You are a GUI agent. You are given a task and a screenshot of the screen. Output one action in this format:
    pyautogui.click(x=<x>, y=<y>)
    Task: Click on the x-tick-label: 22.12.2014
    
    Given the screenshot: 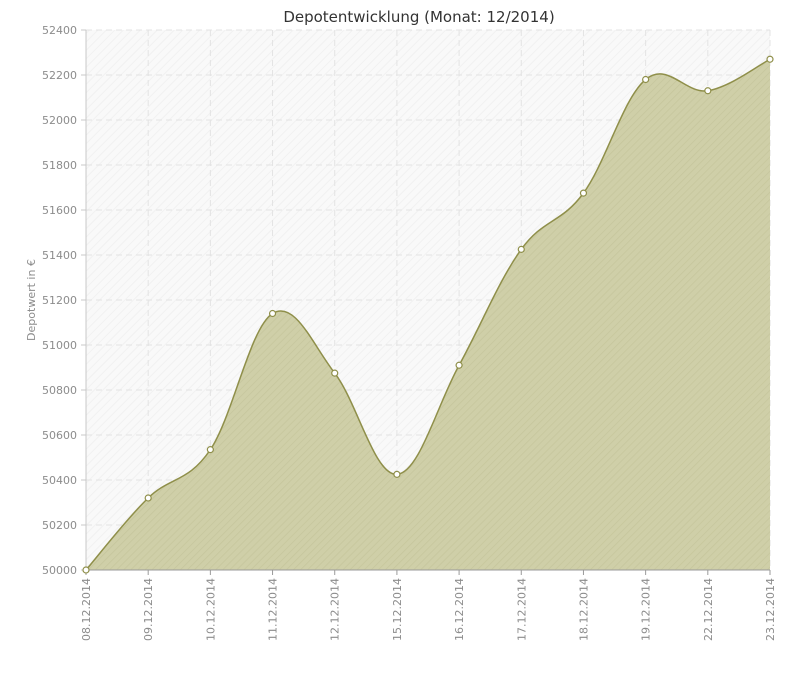 What is the action you would take?
    pyautogui.click(x=708, y=609)
    